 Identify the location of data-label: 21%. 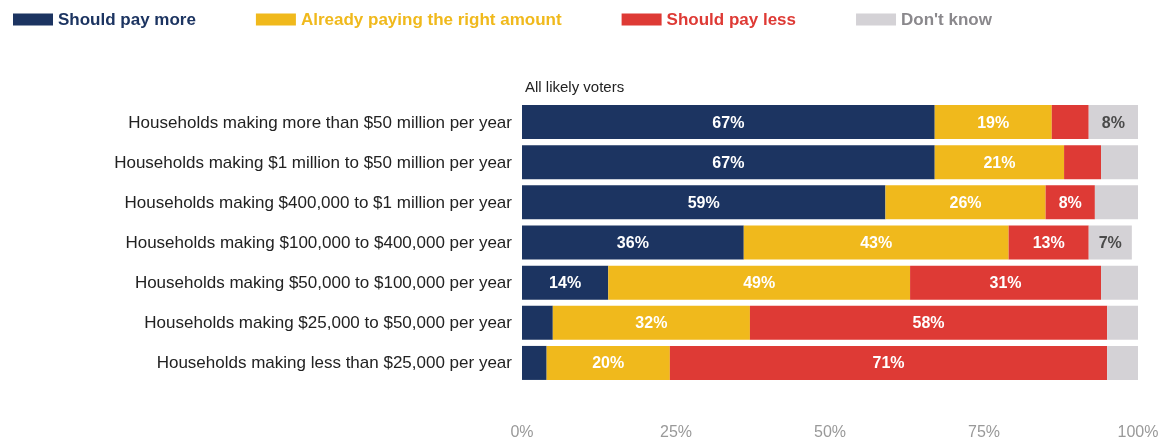
(999, 162).